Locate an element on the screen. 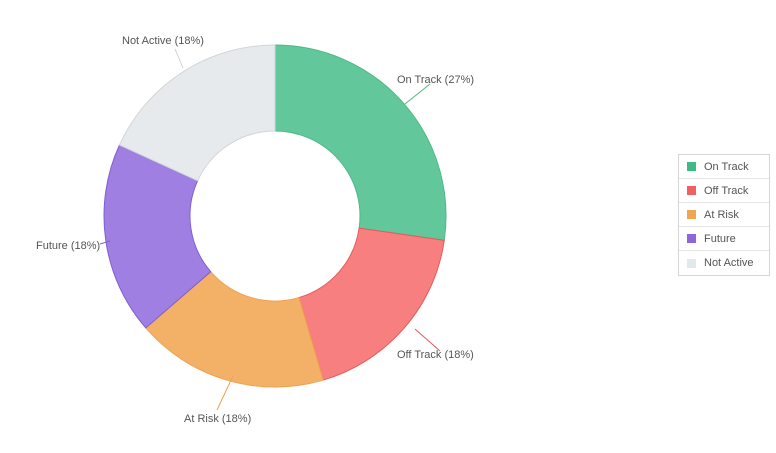 Image resolution: width=776 pixels, height=453 pixels. legend-item-on-track: On Track is located at coordinates (724, 167).